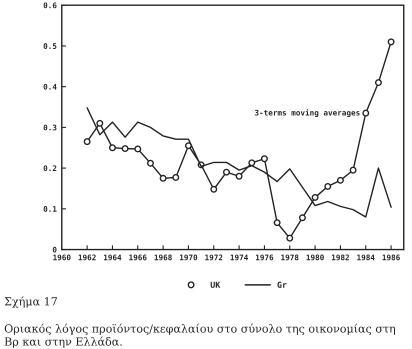 The height and width of the screenshot is (349, 412). I want to click on text: Οριακός λόγος προϊόντος/κεφαλαίου στο σύνολο της οικονομίας στη Βρ και στην Ελλάδα., so click(200, 336).